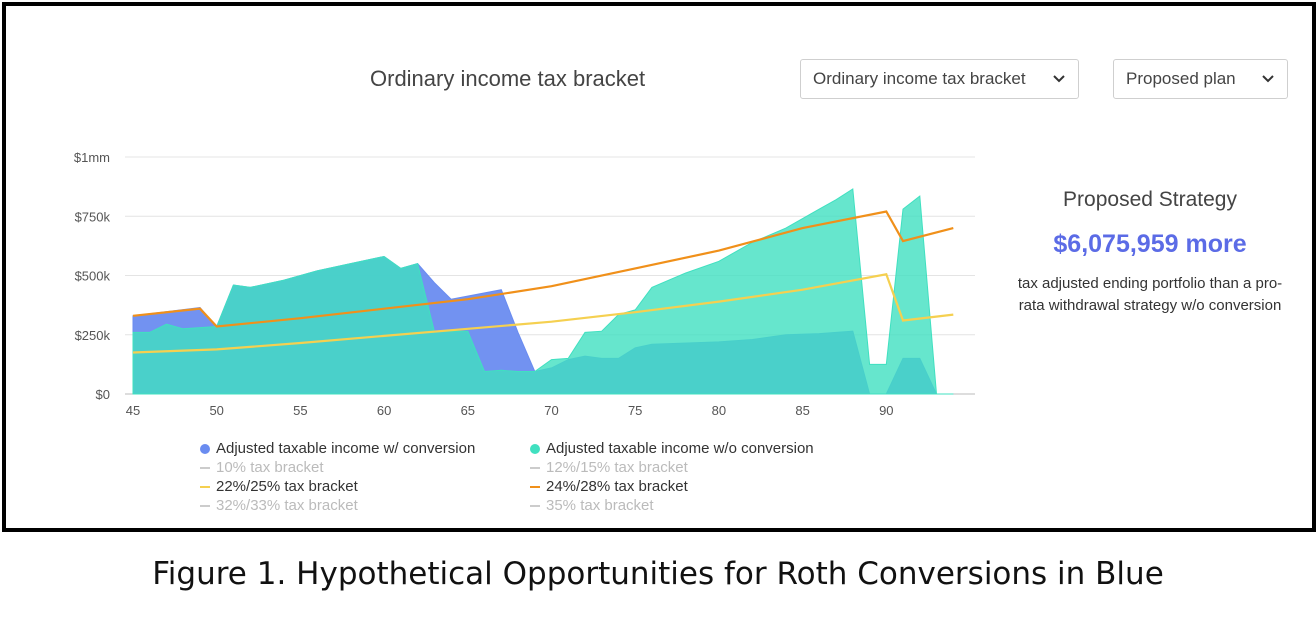 This screenshot has width=1316, height=621. I want to click on x-tick-label: 55, so click(300, 410).